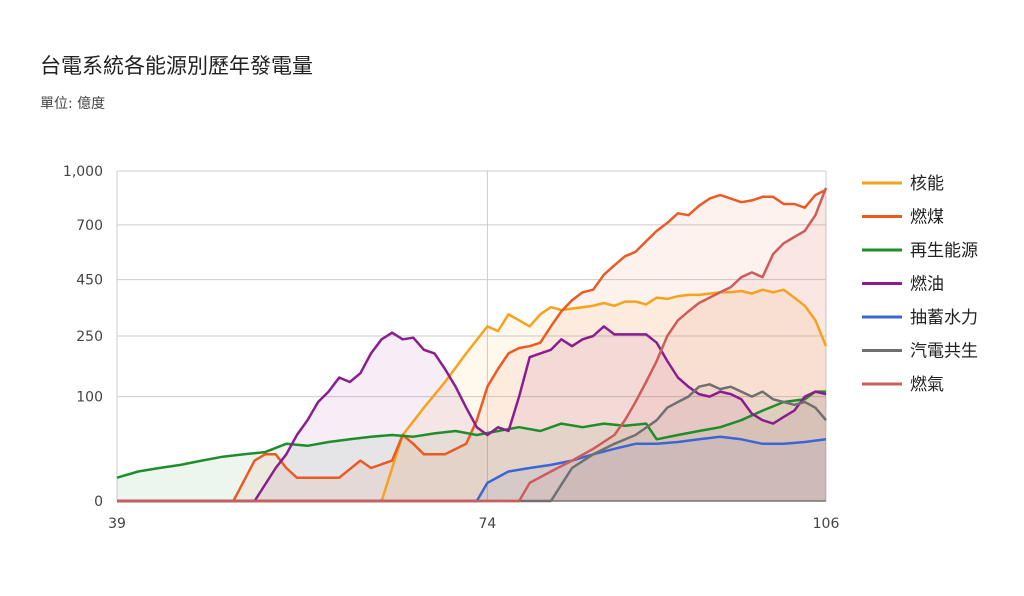  What do you see at coordinates (927, 285) in the screenshot?
I see `legend-label: 燃油` at bounding box center [927, 285].